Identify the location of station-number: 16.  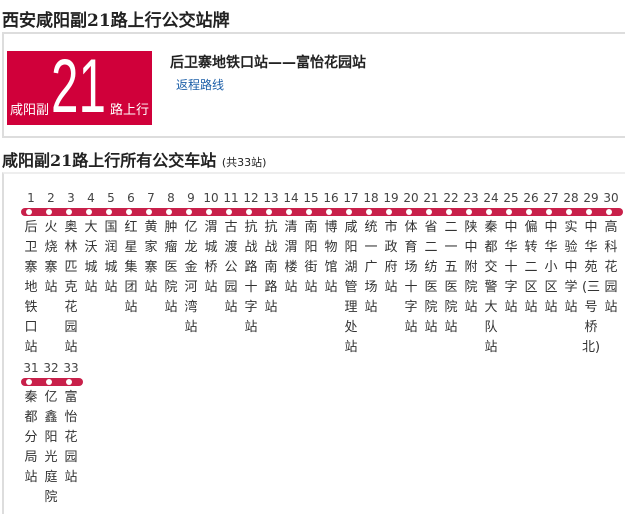
(331, 198).